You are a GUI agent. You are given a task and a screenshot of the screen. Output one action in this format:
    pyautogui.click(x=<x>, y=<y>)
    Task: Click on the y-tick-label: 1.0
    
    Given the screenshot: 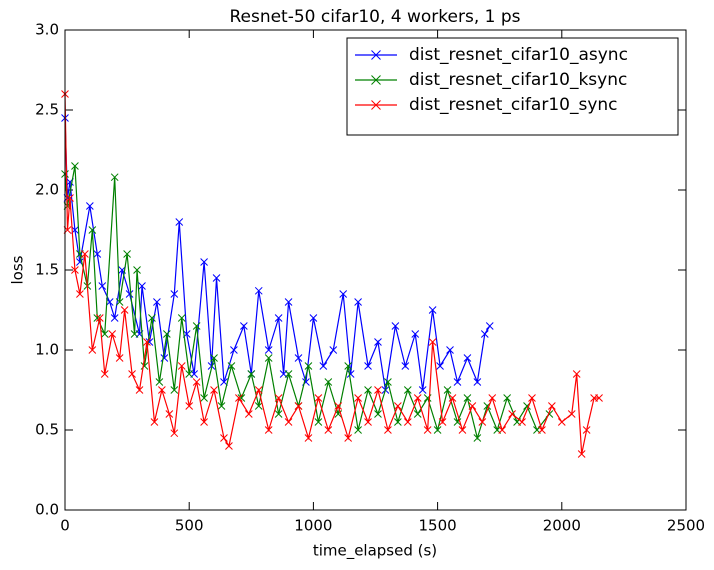 What is the action you would take?
    pyautogui.click(x=47, y=350)
    